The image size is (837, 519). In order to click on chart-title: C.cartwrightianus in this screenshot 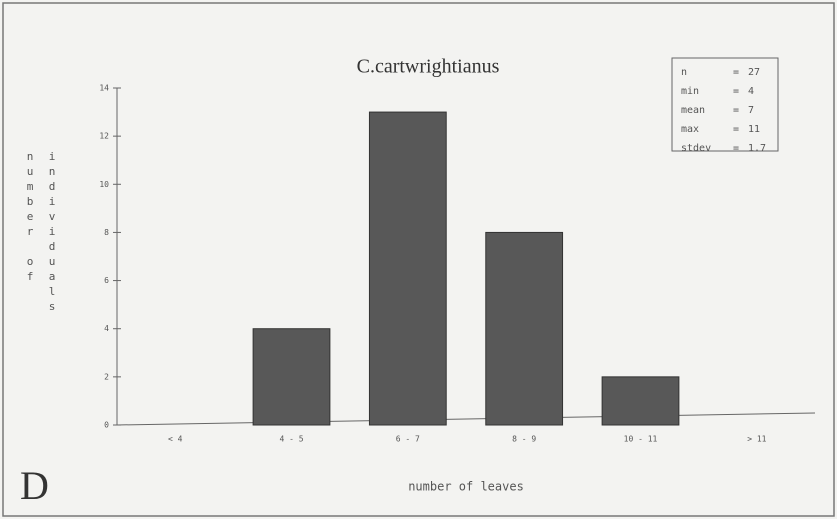, I will do `click(428, 67)`.